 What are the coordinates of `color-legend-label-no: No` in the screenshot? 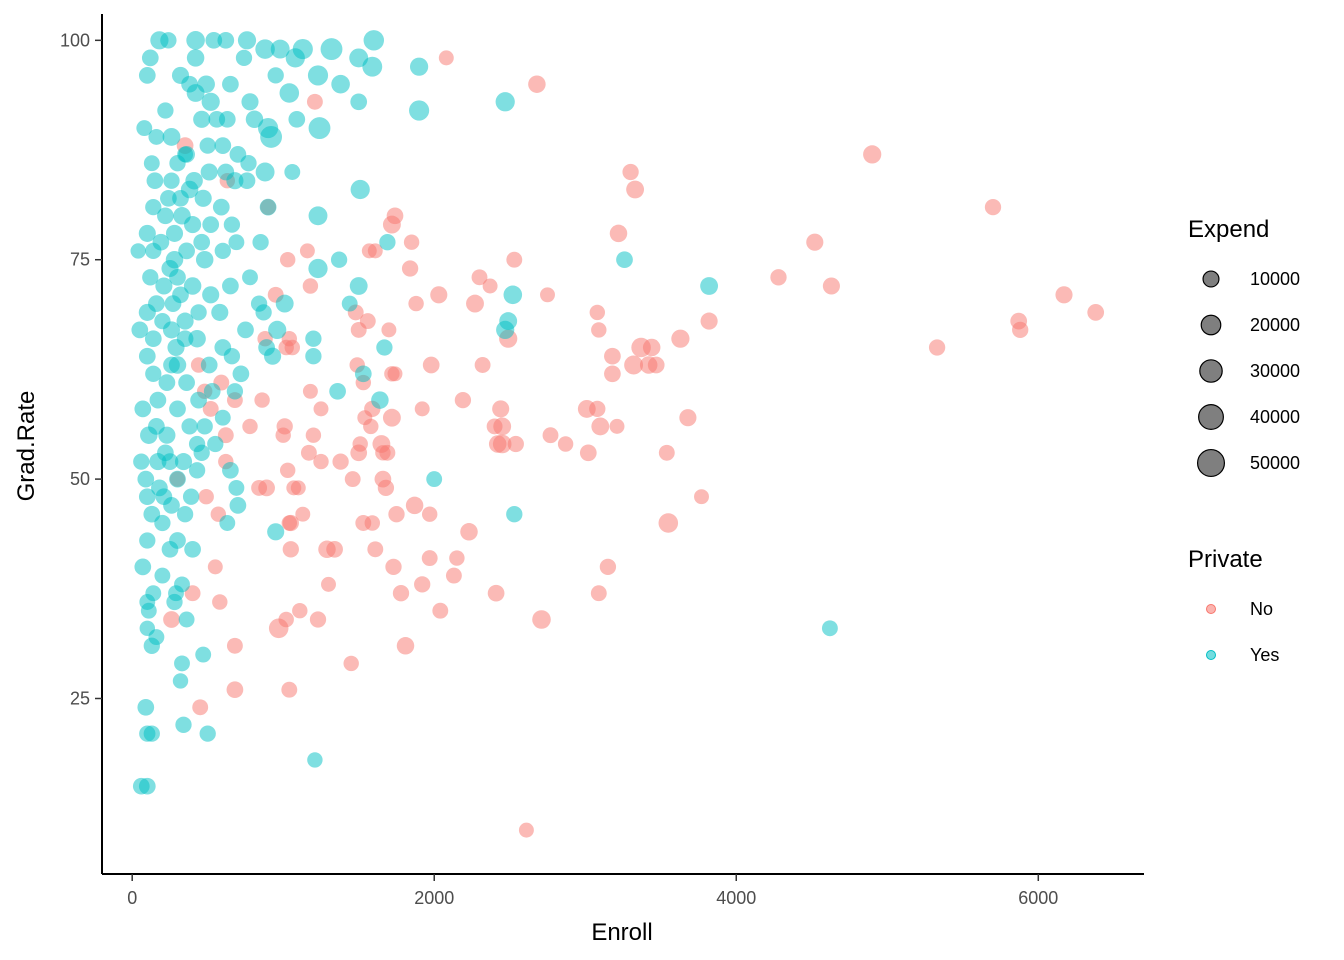 It's located at (1261, 609).